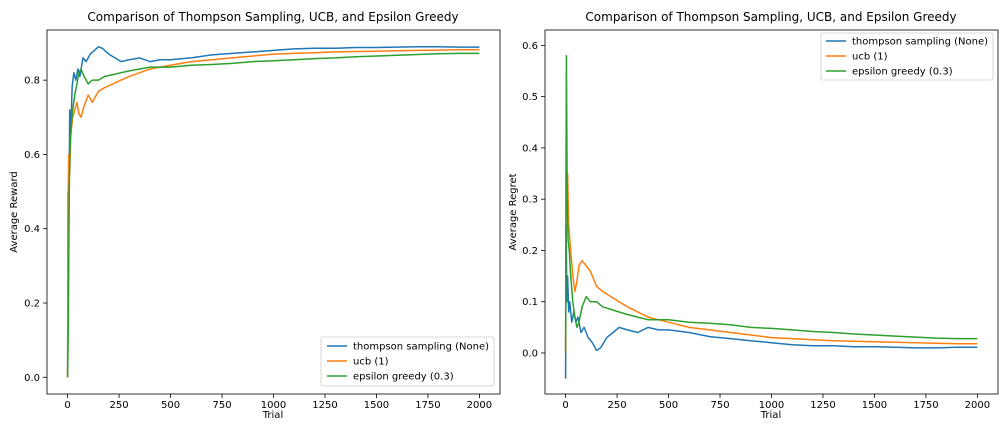  I want to click on series-line-thompson-sampling-none, so click(771, 301).